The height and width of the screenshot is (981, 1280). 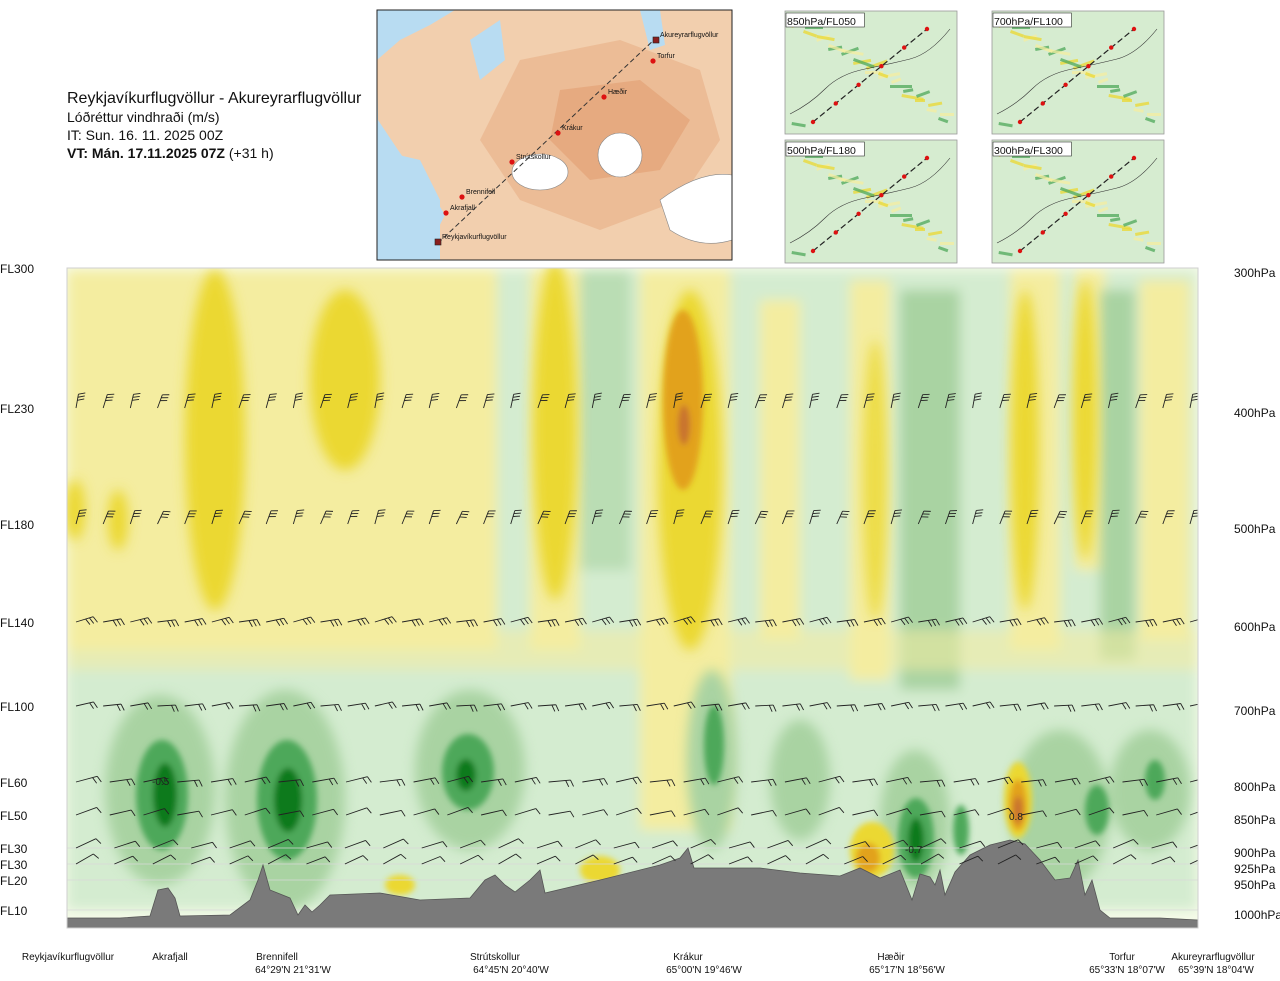 What do you see at coordinates (821, 151) in the screenshot?
I see `panel-label: 500hPa/FL180` at bounding box center [821, 151].